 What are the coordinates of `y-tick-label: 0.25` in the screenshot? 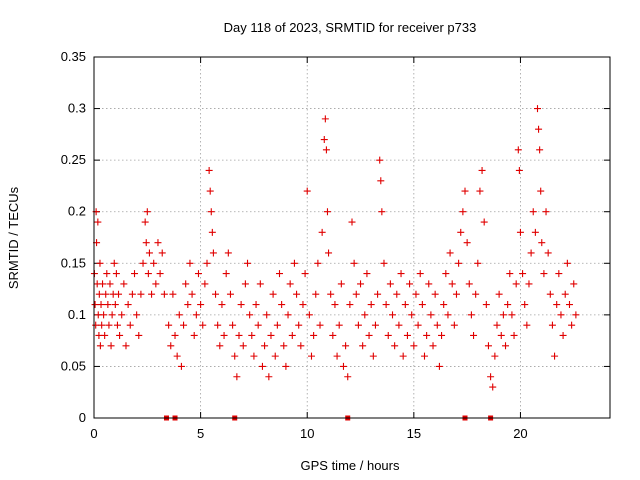 It's located at (73, 159).